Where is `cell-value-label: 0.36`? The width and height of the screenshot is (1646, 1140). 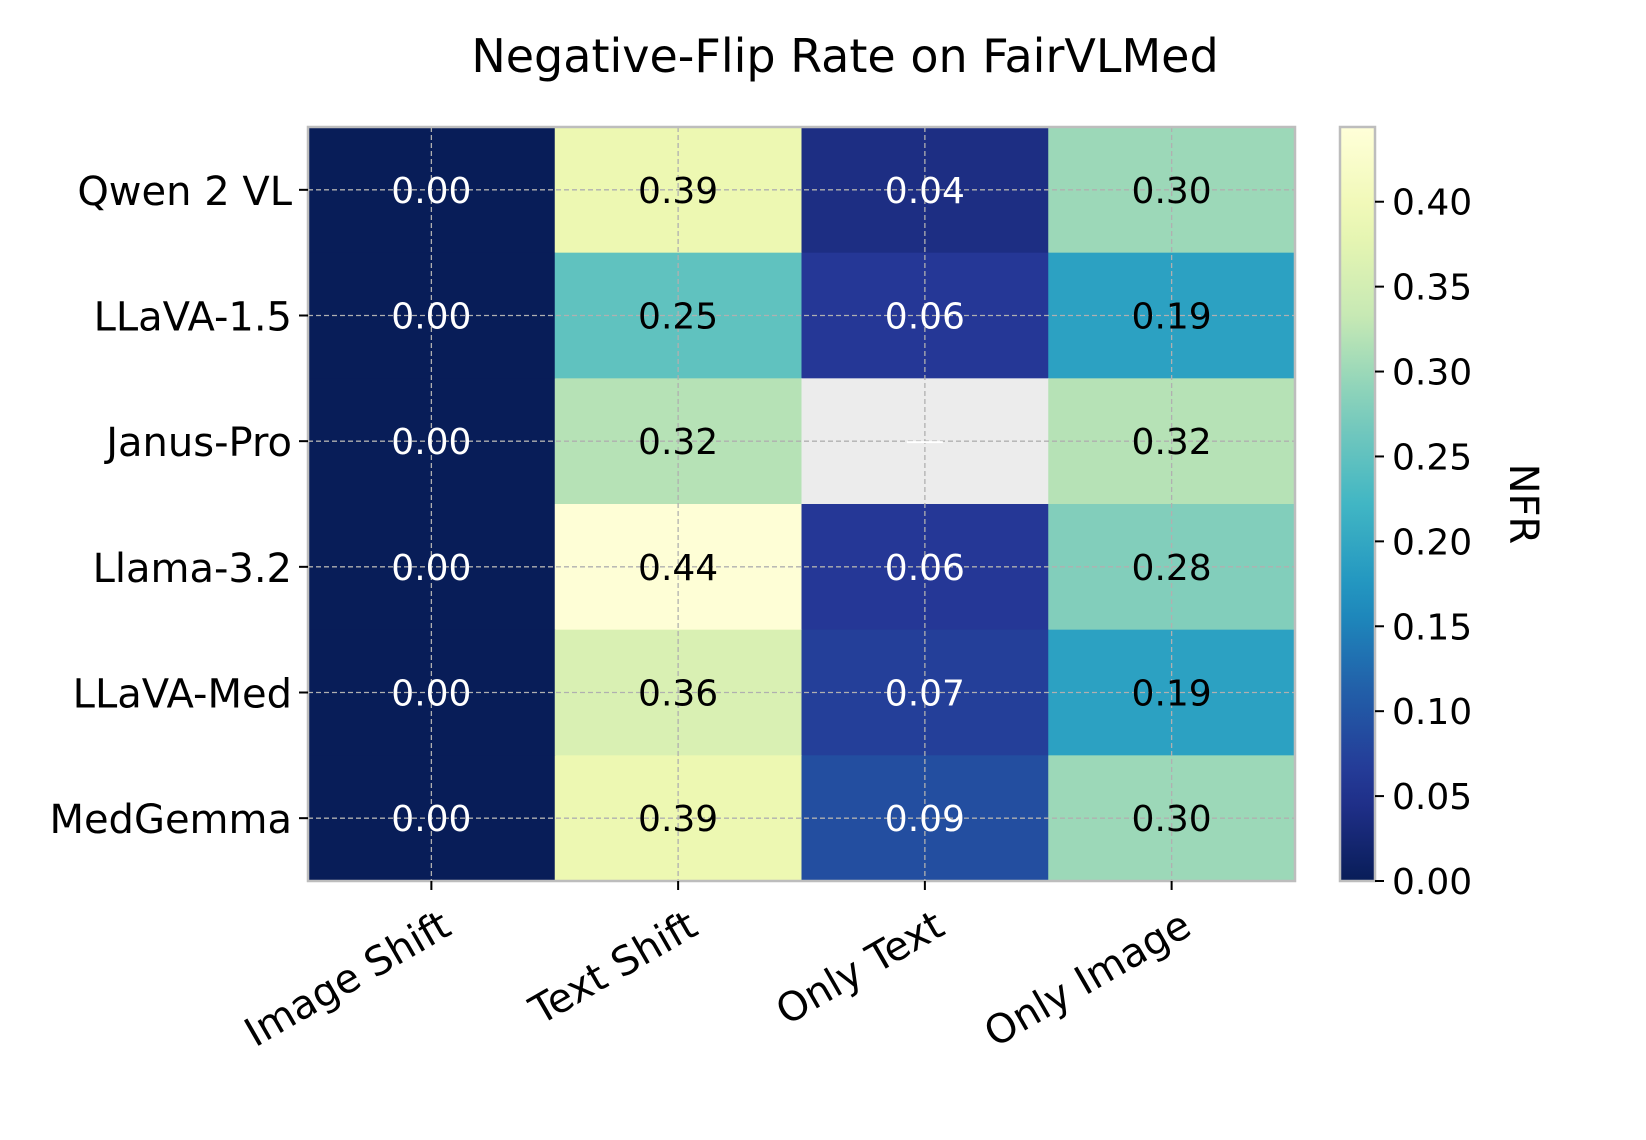 cell-value-label: 0.36 is located at coordinates (678, 694).